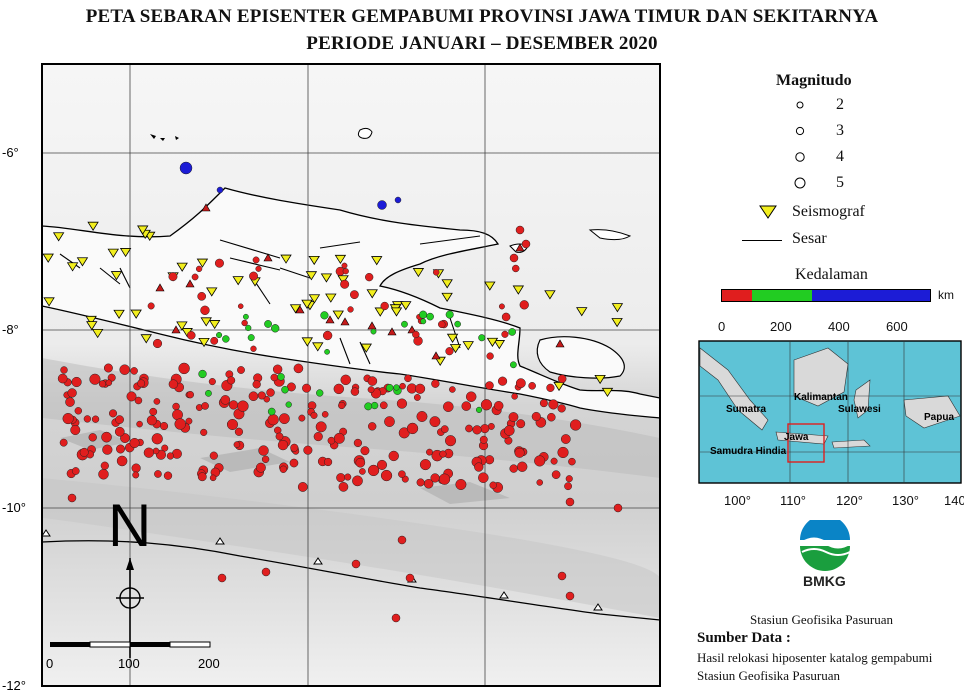 The height and width of the screenshot is (690, 964). What do you see at coordinates (806, 443) in the screenshot?
I see `inset-study-area` at bounding box center [806, 443].